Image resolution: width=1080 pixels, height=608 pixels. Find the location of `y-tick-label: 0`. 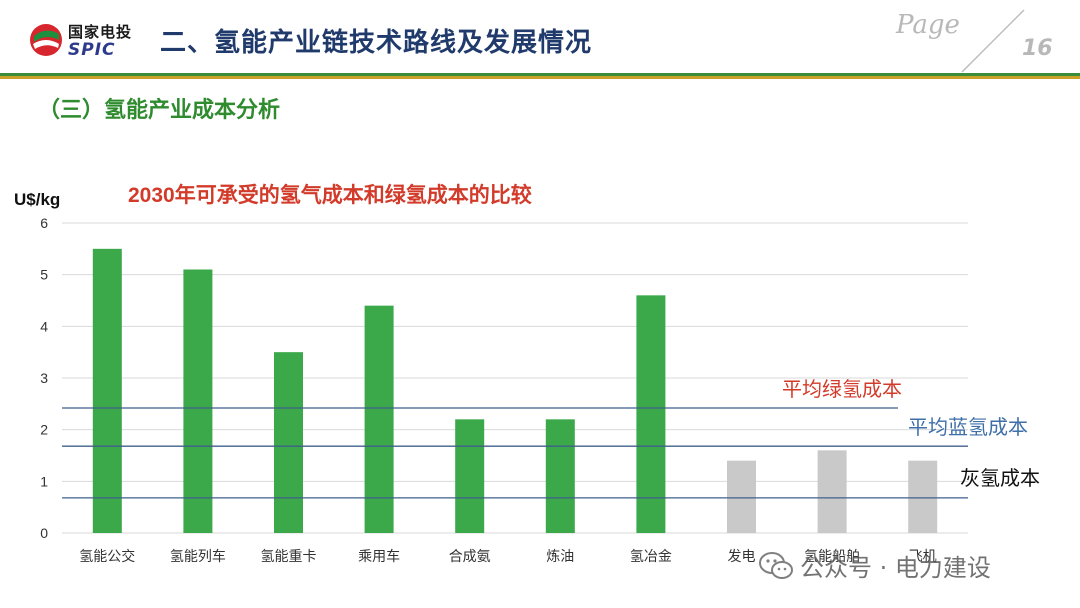

y-tick-label: 0 is located at coordinates (44, 533).